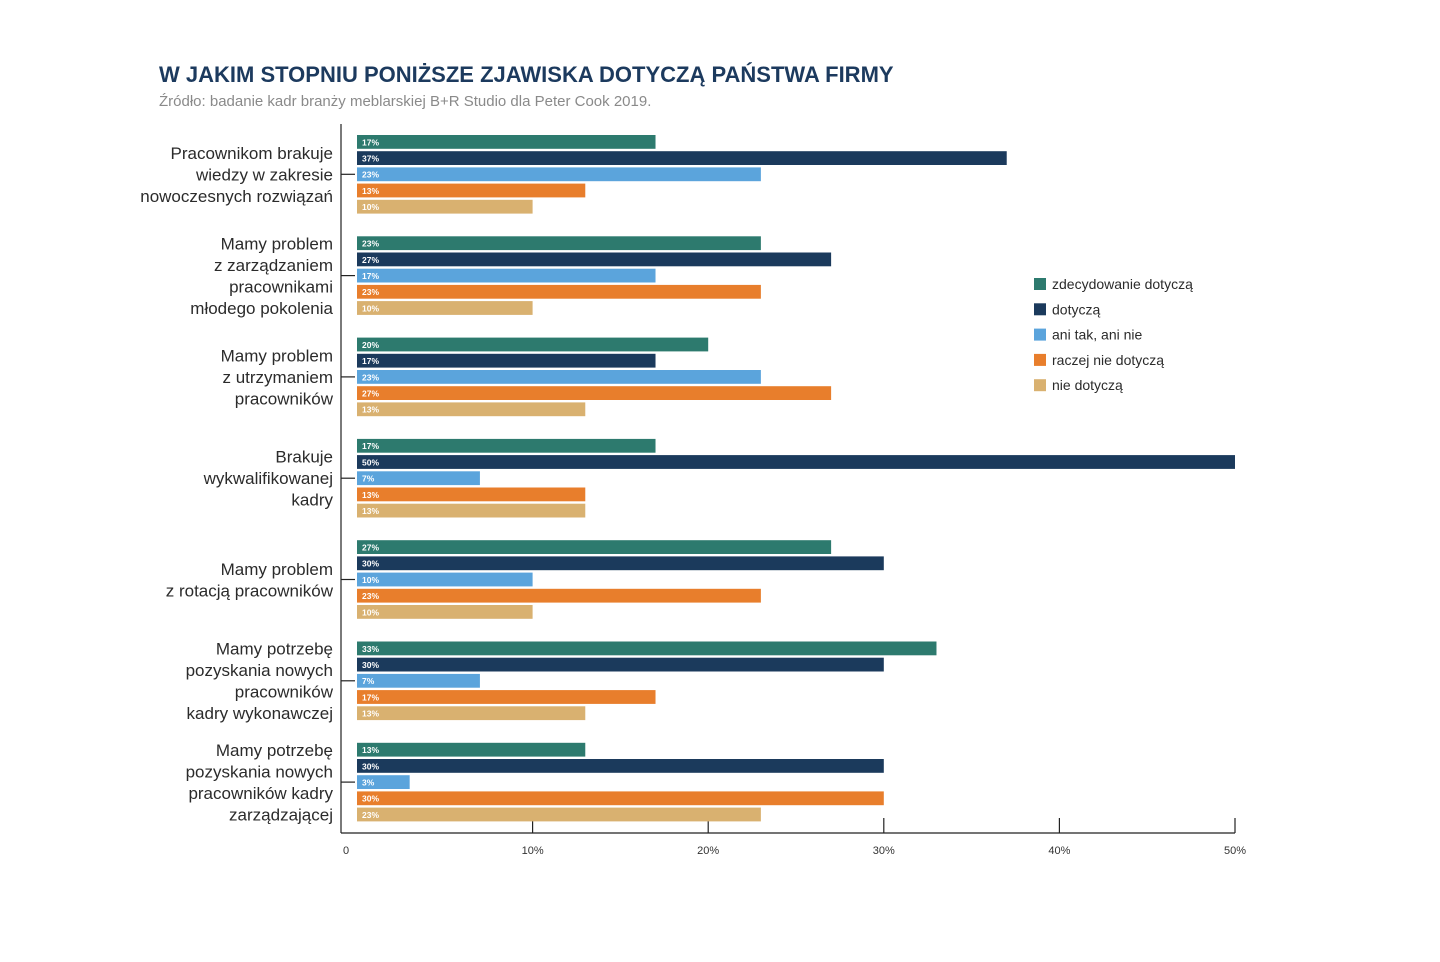  What do you see at coordinates (260, 793) in the screenshot?
I see `category-label-line: pracowników kadry` at bounding box center [260, 793].